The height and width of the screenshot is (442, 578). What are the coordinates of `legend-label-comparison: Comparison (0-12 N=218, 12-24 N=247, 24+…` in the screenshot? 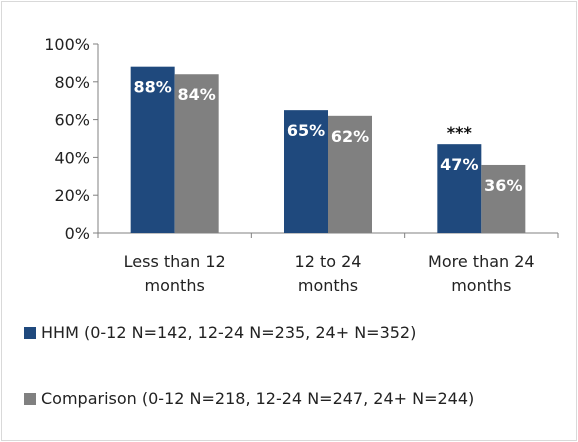 It's located at (258, 398).